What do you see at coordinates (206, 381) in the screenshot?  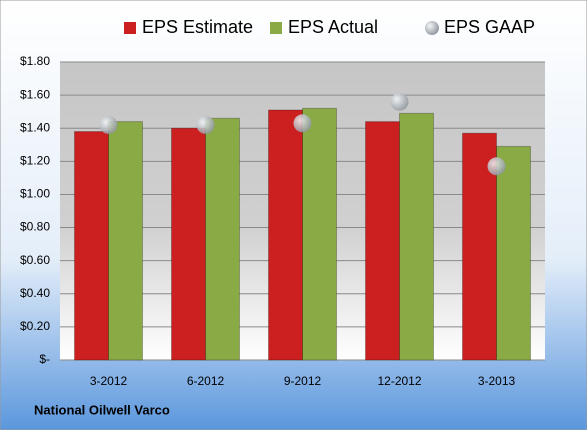 I see `x-tick-label: 6-2012` at bounding box center [206, 381].